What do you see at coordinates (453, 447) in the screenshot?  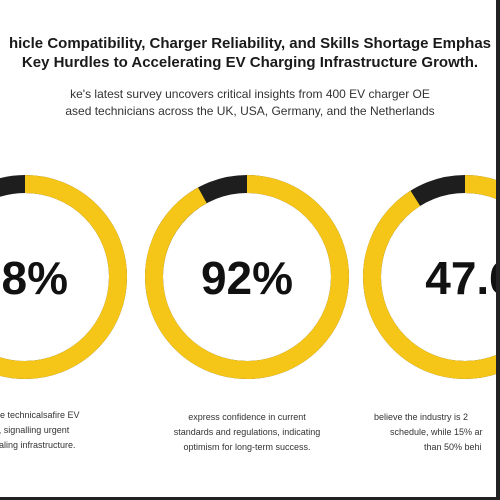 I see `stat-caption-3-line-3: than 50% behi` at bounding box center [453, 447].